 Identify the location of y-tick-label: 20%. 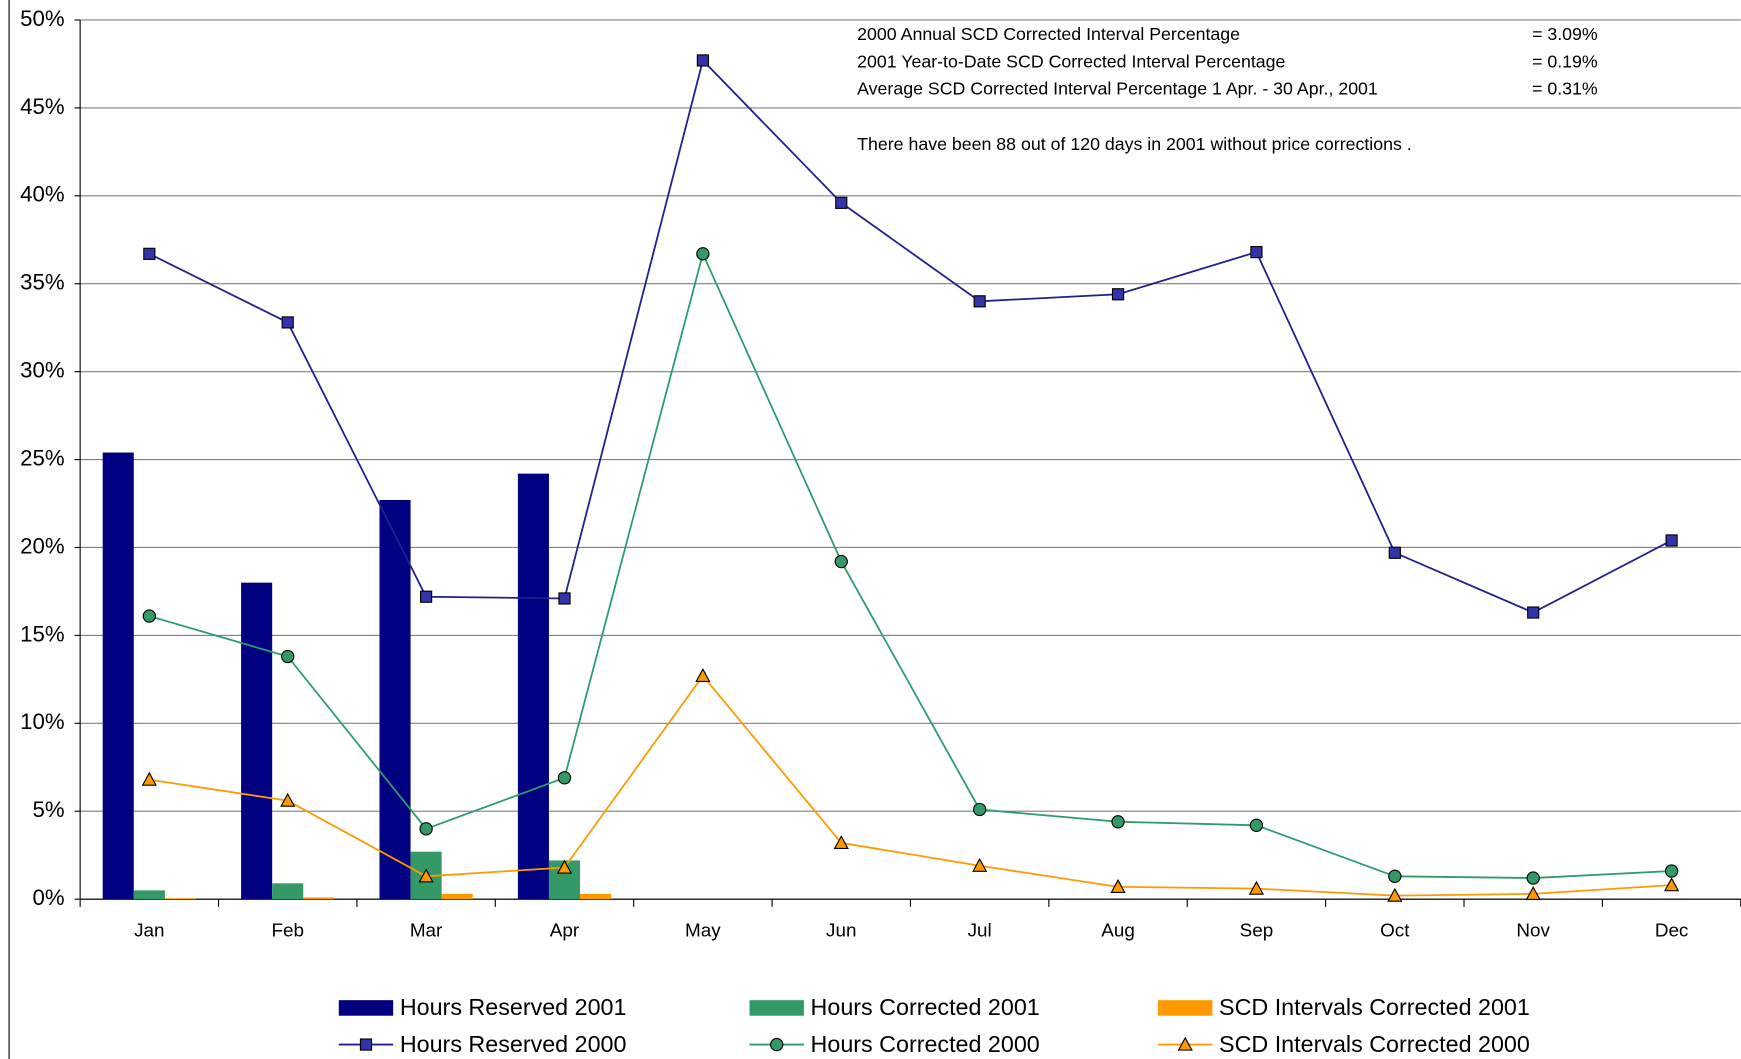
(42, 545).